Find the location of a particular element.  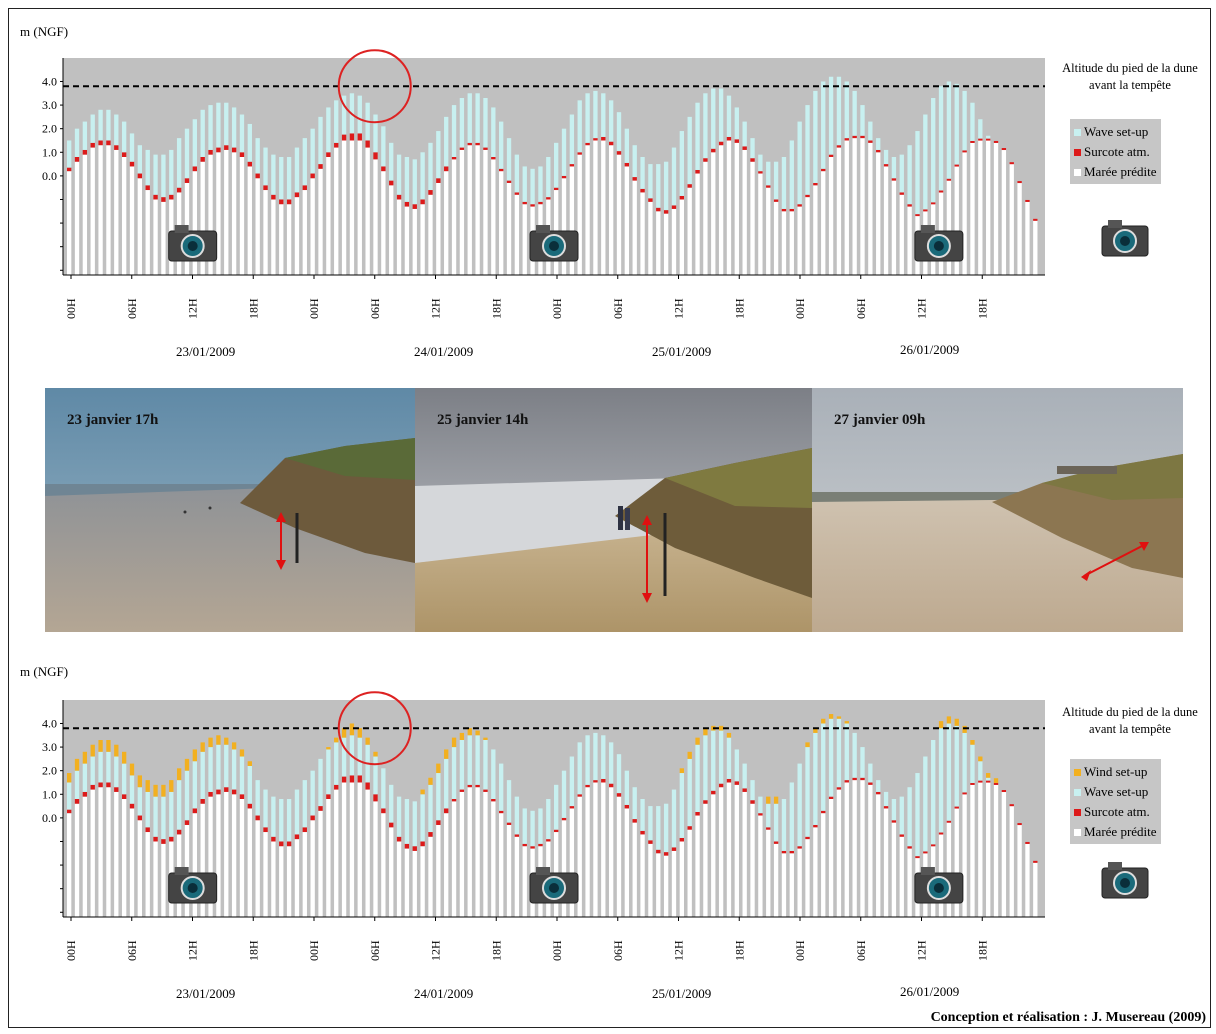

legend-label: Wind set-up is located at coordinates (1116, 771).